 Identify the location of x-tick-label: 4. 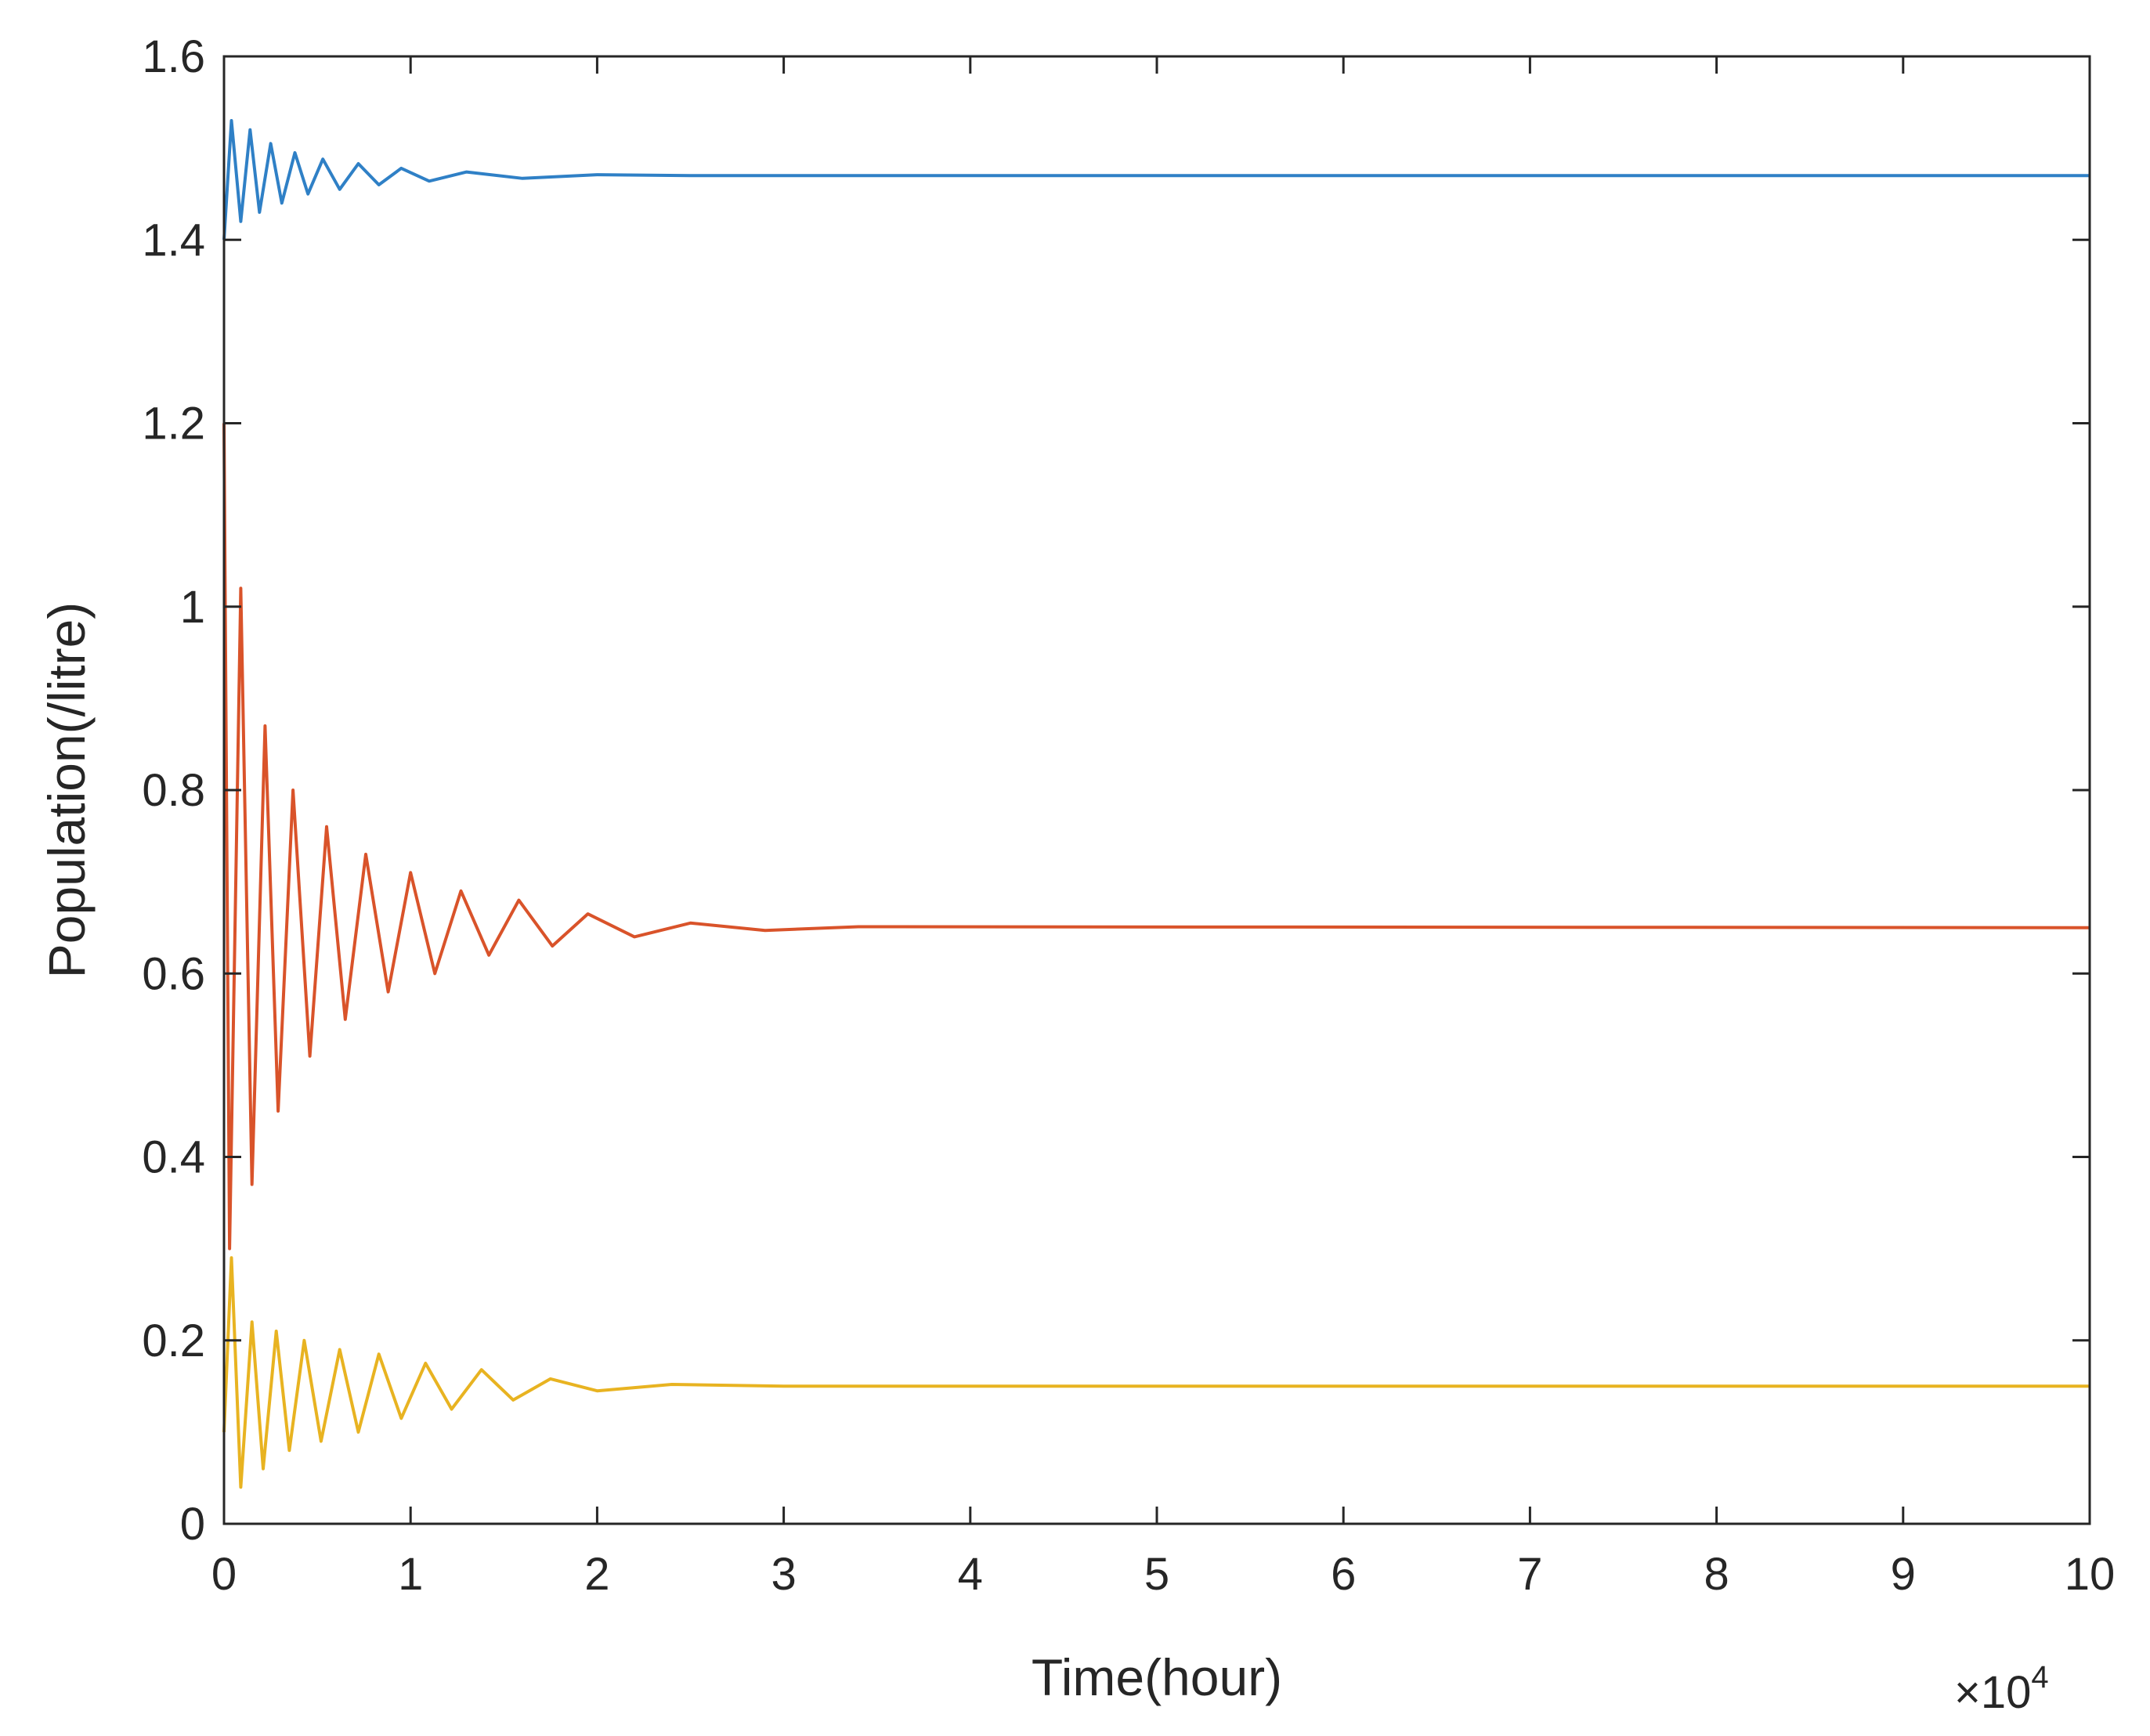
(971, 1574).